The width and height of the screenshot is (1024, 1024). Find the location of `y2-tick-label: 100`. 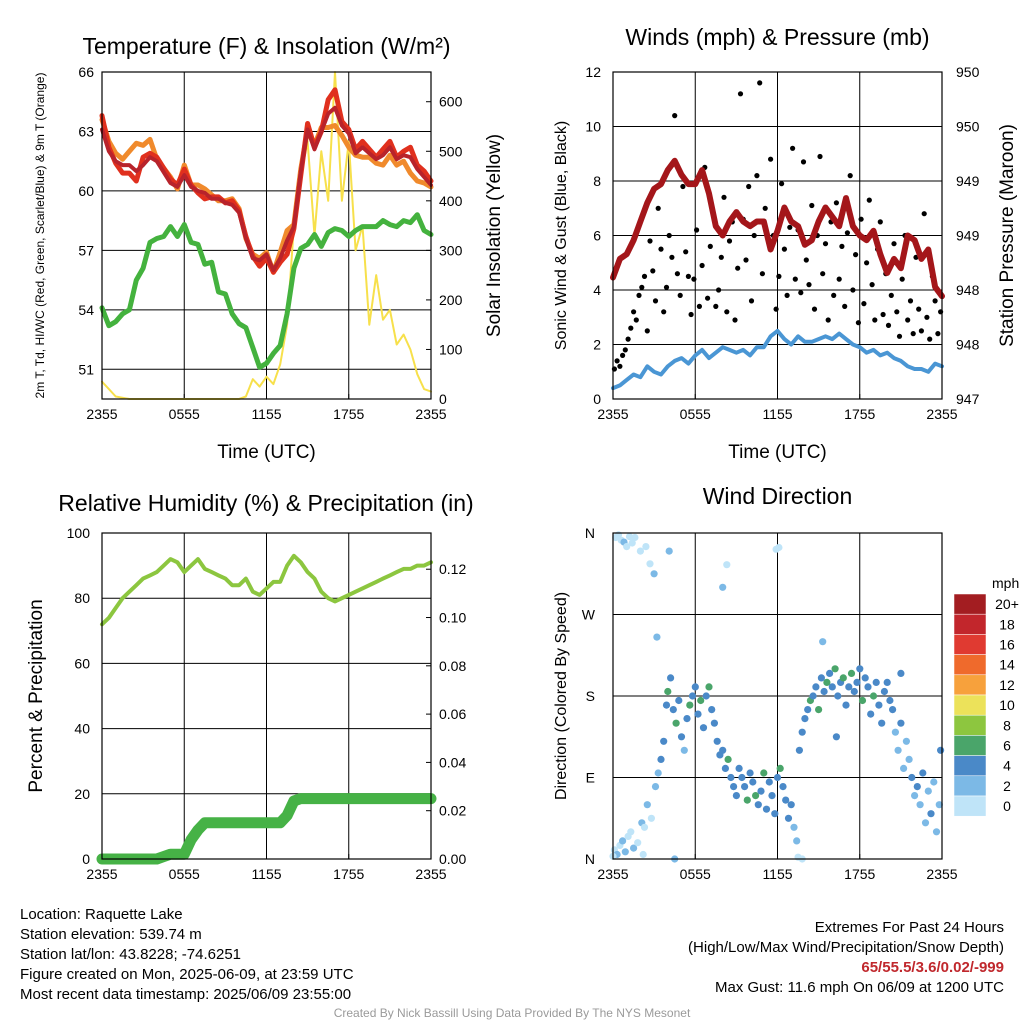

y2-tick-label: 100 is located at coordinates (451, 349).